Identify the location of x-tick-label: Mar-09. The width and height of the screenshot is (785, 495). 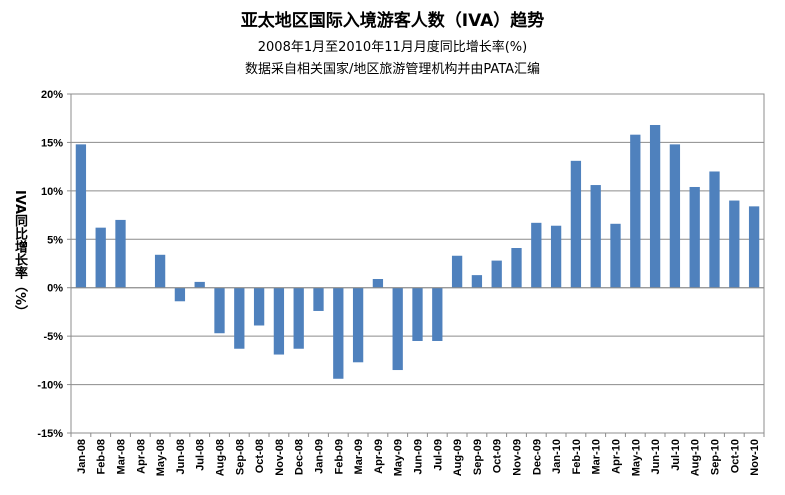
(359, 456).